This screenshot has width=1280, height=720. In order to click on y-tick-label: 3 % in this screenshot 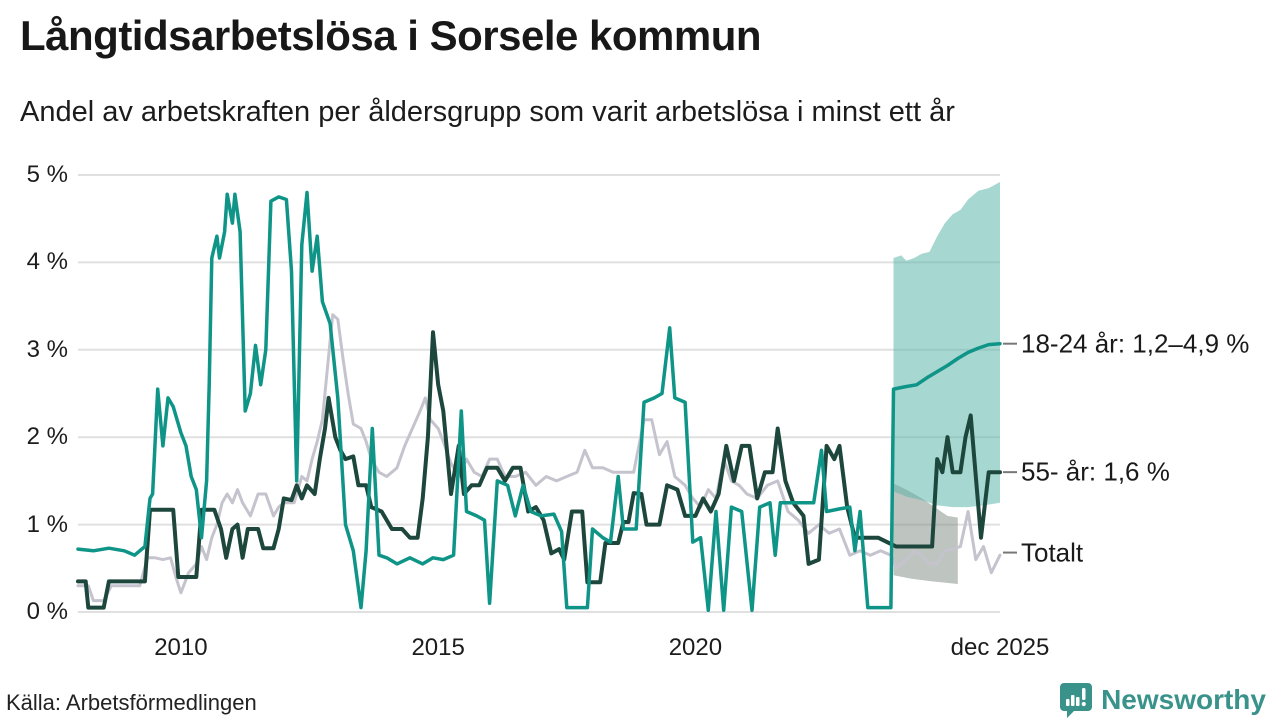, I will do `click(47, 349)`.